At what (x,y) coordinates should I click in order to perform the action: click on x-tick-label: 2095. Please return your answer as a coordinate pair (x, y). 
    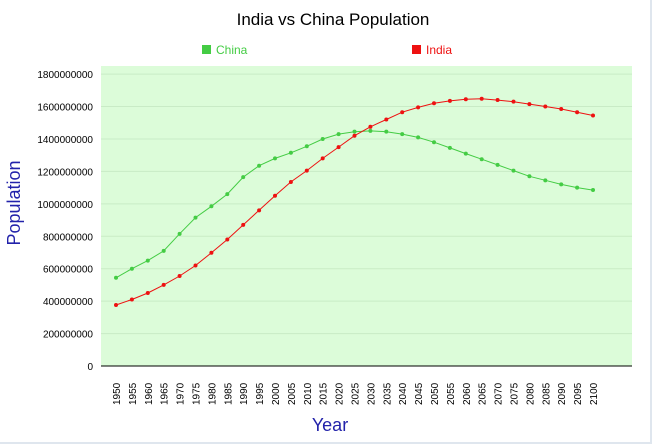
    Looking at the image, I should click on (578, 393).